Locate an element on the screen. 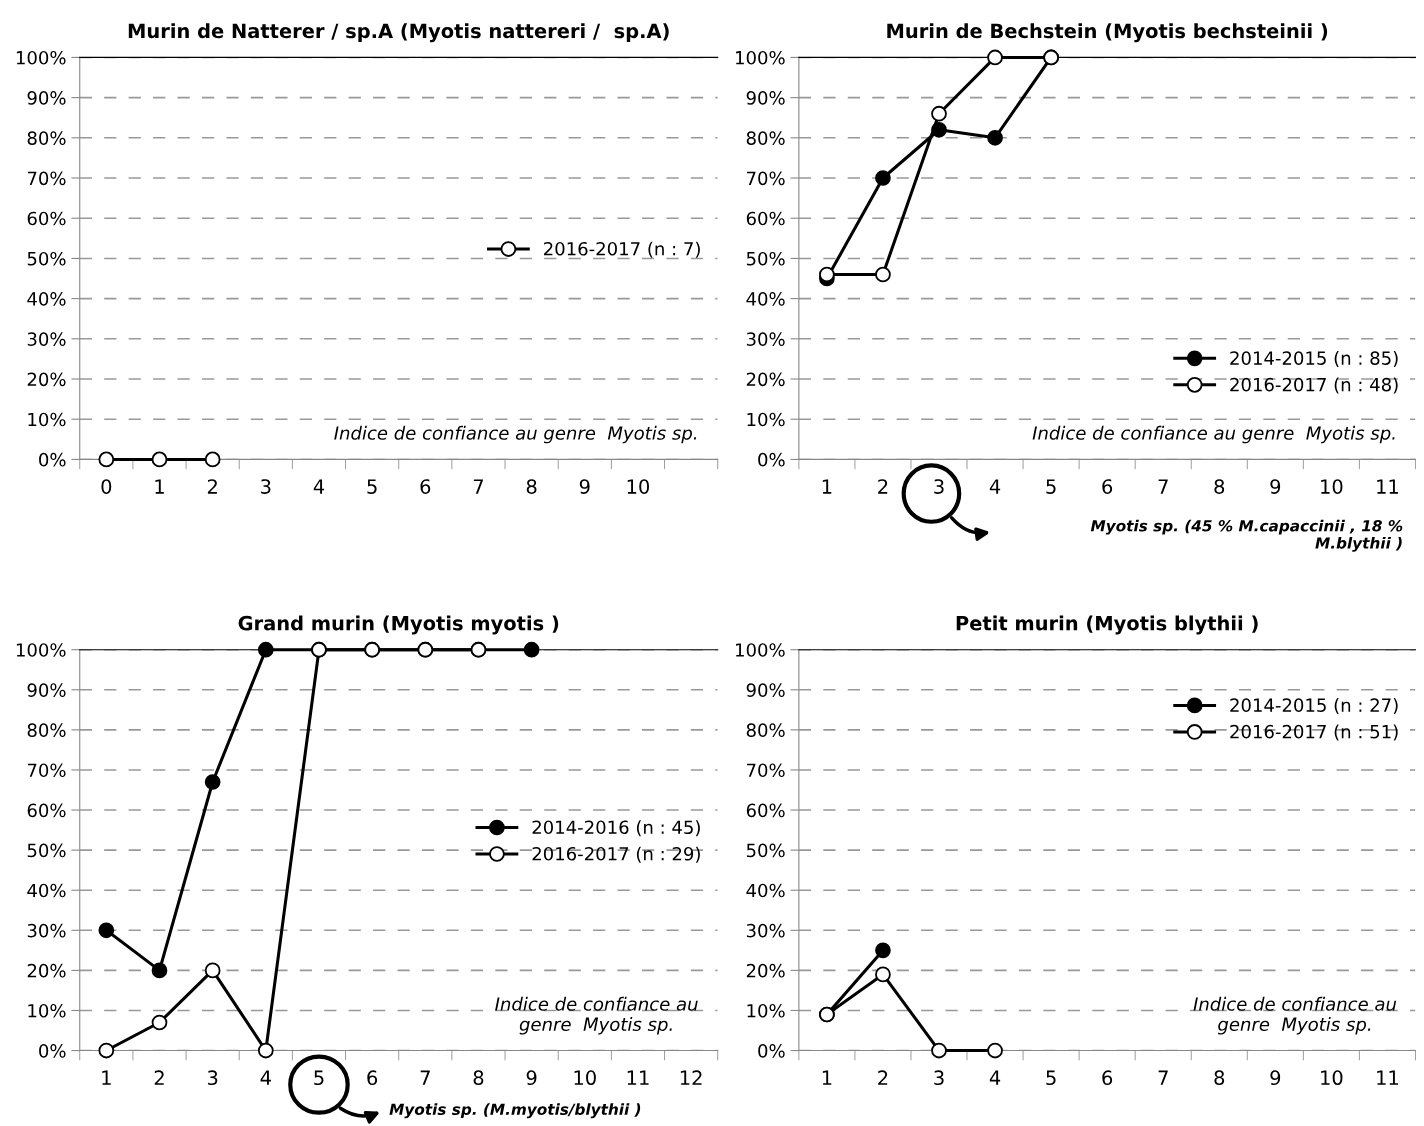  legend-label: 2014-2015 (n : 85) is located at coordinates (1314, 359).